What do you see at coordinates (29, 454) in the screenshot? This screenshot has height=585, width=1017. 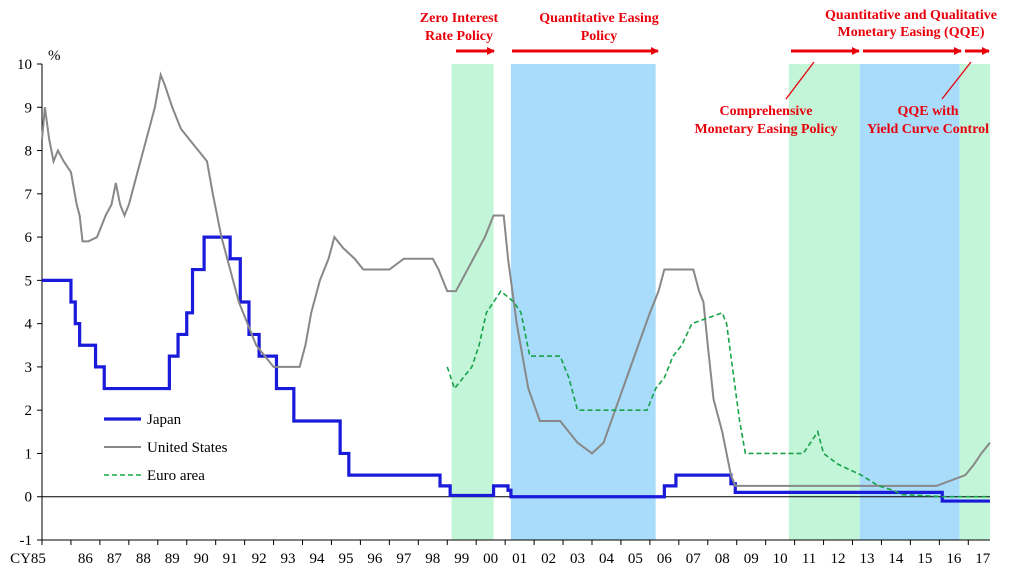 I see `y-tick-label: 1` at bounding box center [29, 454].